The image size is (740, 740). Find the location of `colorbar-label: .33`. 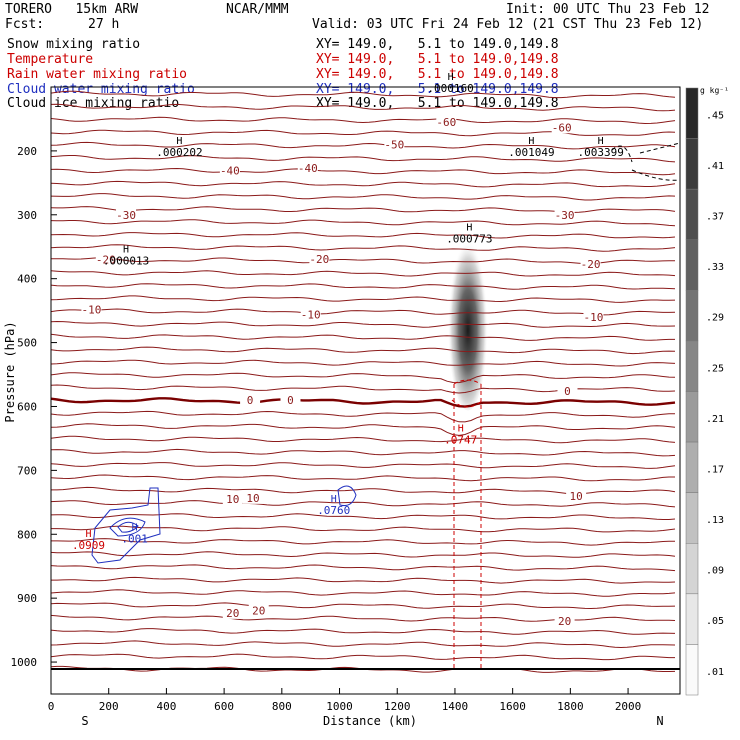

colorbar-label: .33 is located at coordinates (715, 267).